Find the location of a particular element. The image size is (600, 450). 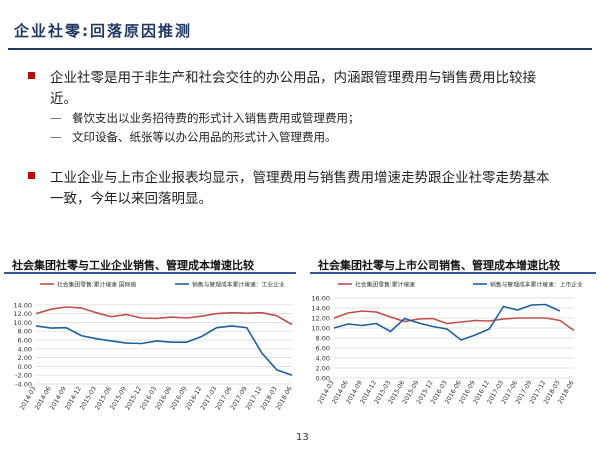

sub-bullet-2: — 文印设备、纸张等以办公用品的形式计入管理费用。 is located at coordinates (193, 137).